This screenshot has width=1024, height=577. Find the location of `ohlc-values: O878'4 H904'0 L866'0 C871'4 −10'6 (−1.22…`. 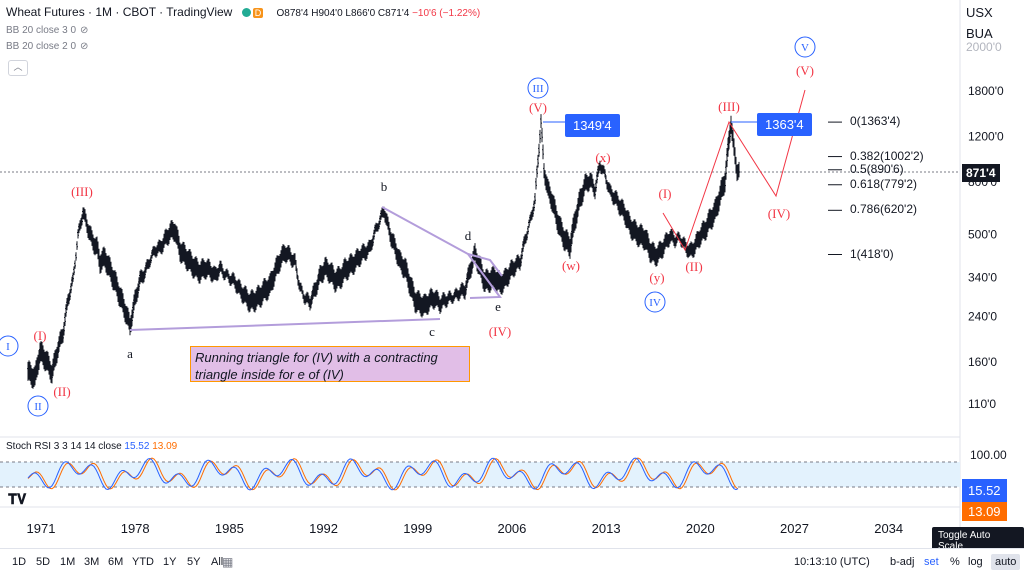

ohlc-values: O878'4 H904'0 L866'0 C871'4 −10'6 (−1.22… is located at coordinates (379, 13).